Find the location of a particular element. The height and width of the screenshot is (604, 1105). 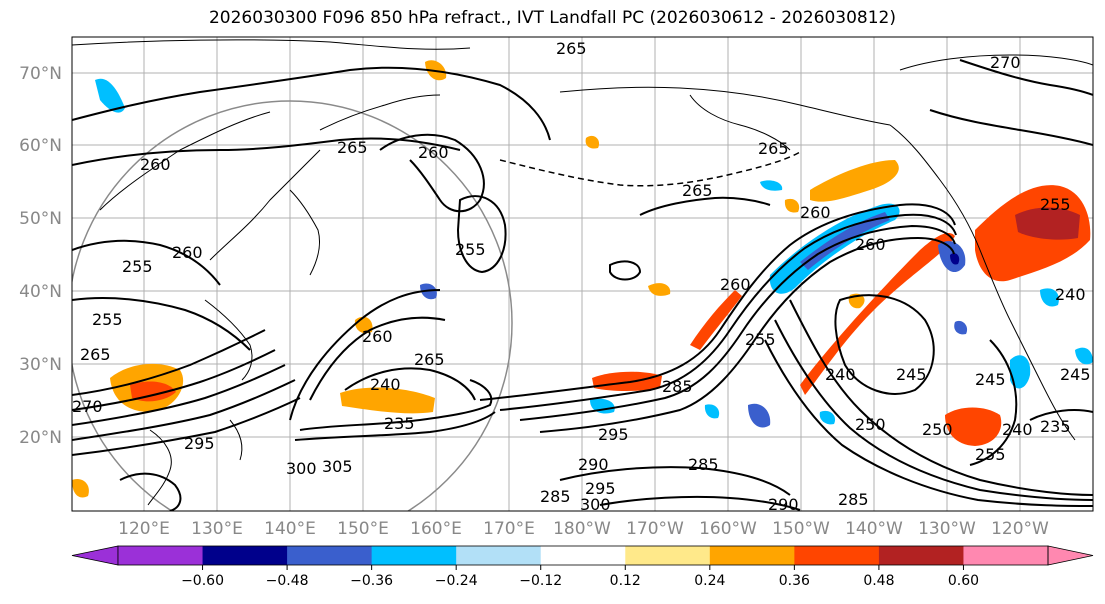

lon-label: 170°E is located at coordinates (509, 529).